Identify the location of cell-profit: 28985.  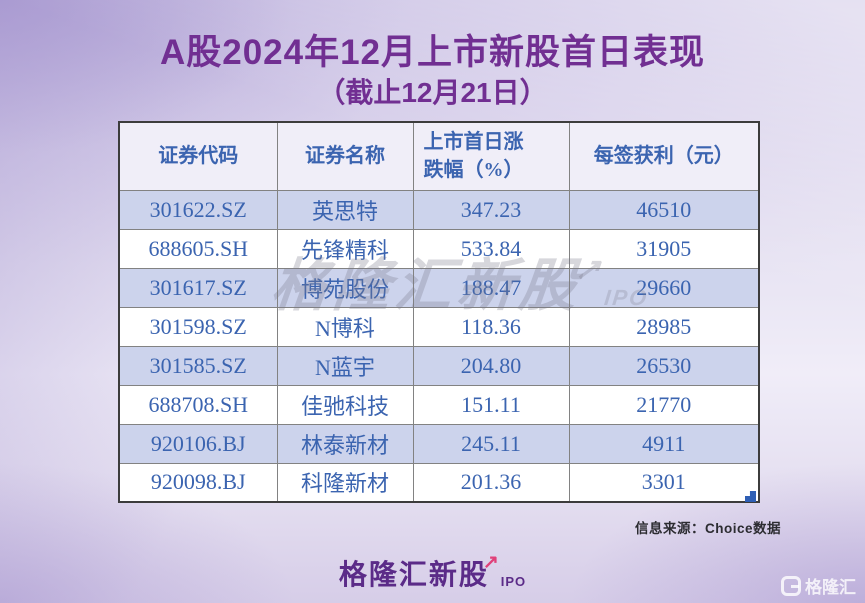
(664, 326).